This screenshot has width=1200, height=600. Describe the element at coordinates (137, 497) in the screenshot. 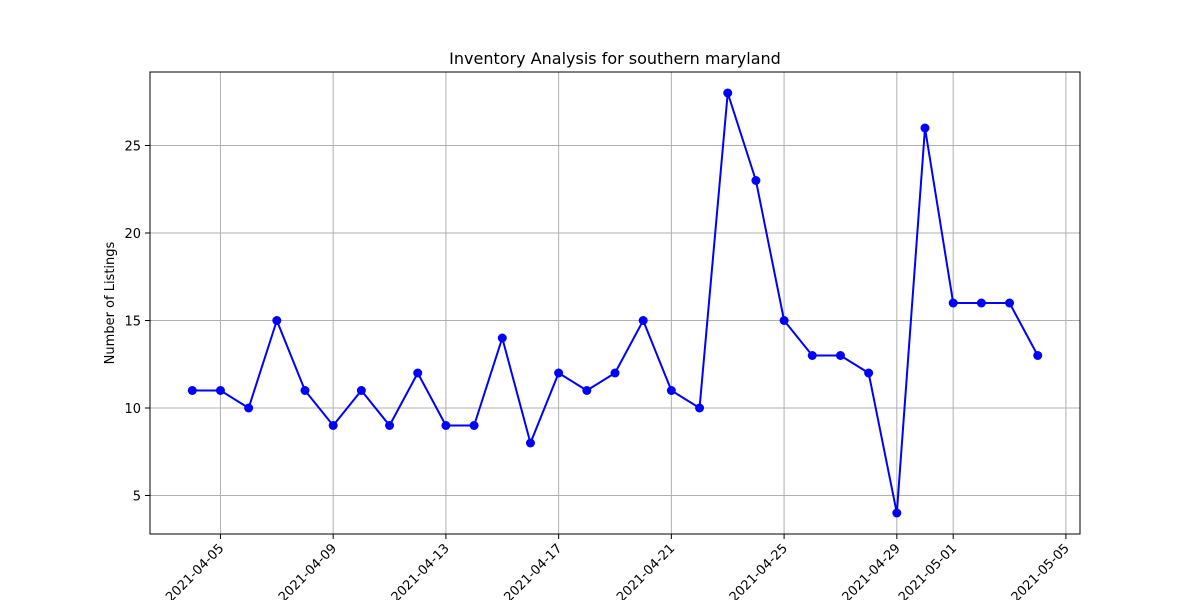

I see `y-tick-label: 5` at that location.